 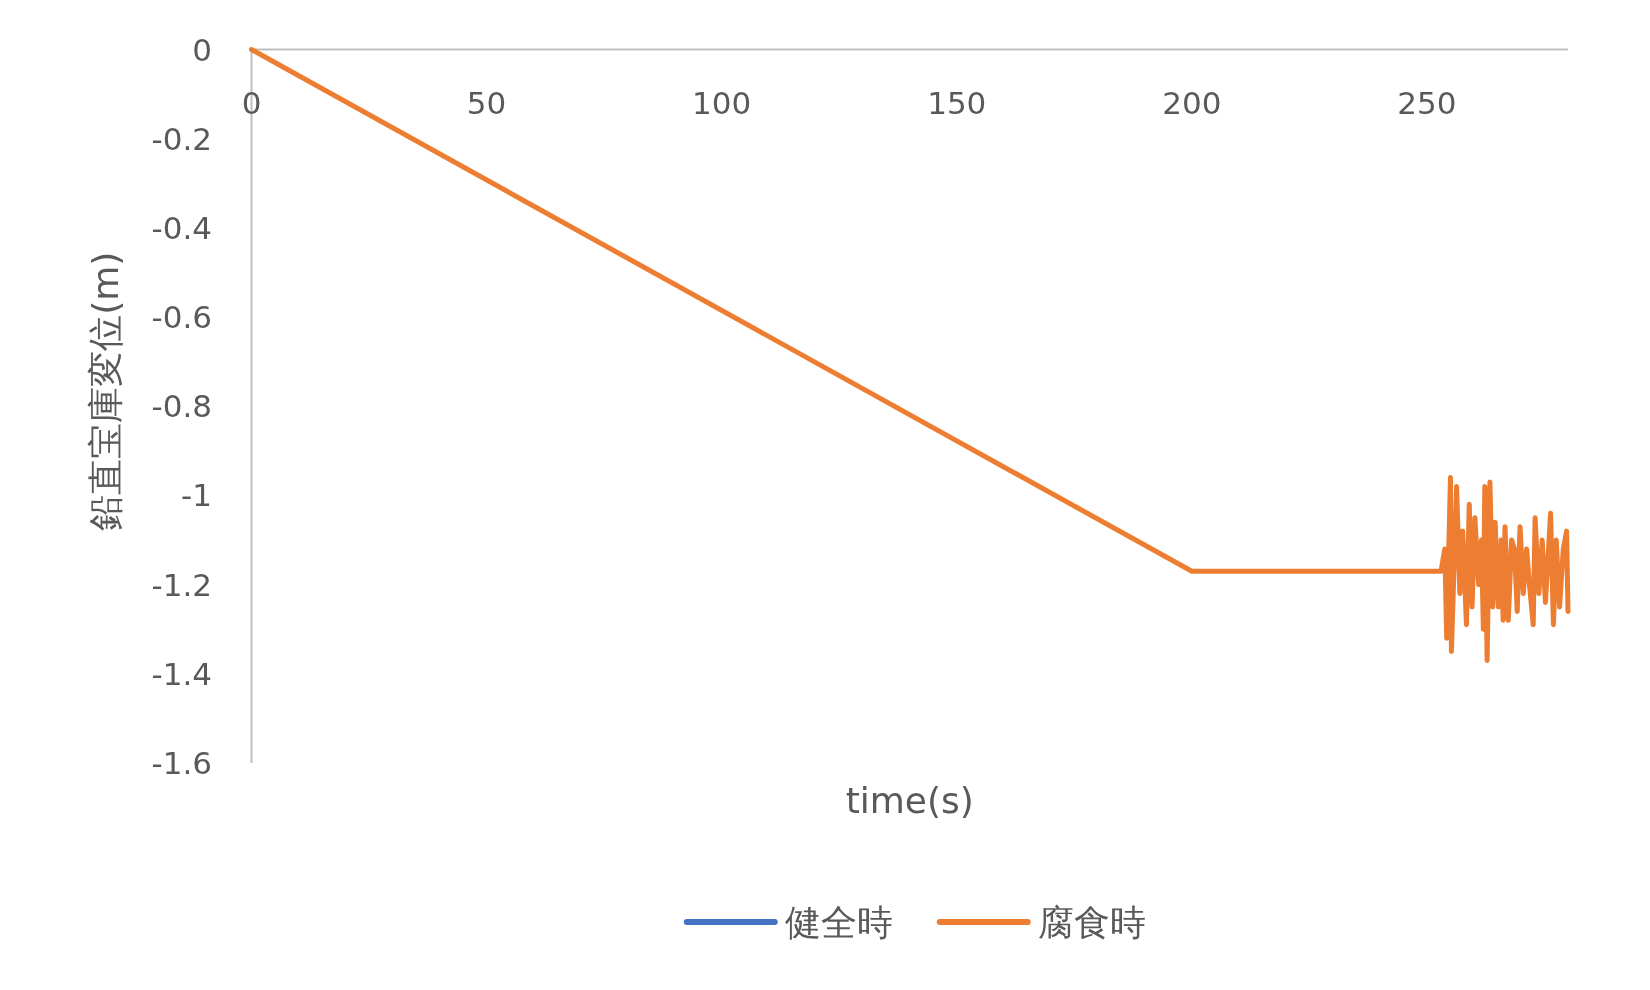 I want to click on x-tick-label: 100, so click(x=722, y=102).